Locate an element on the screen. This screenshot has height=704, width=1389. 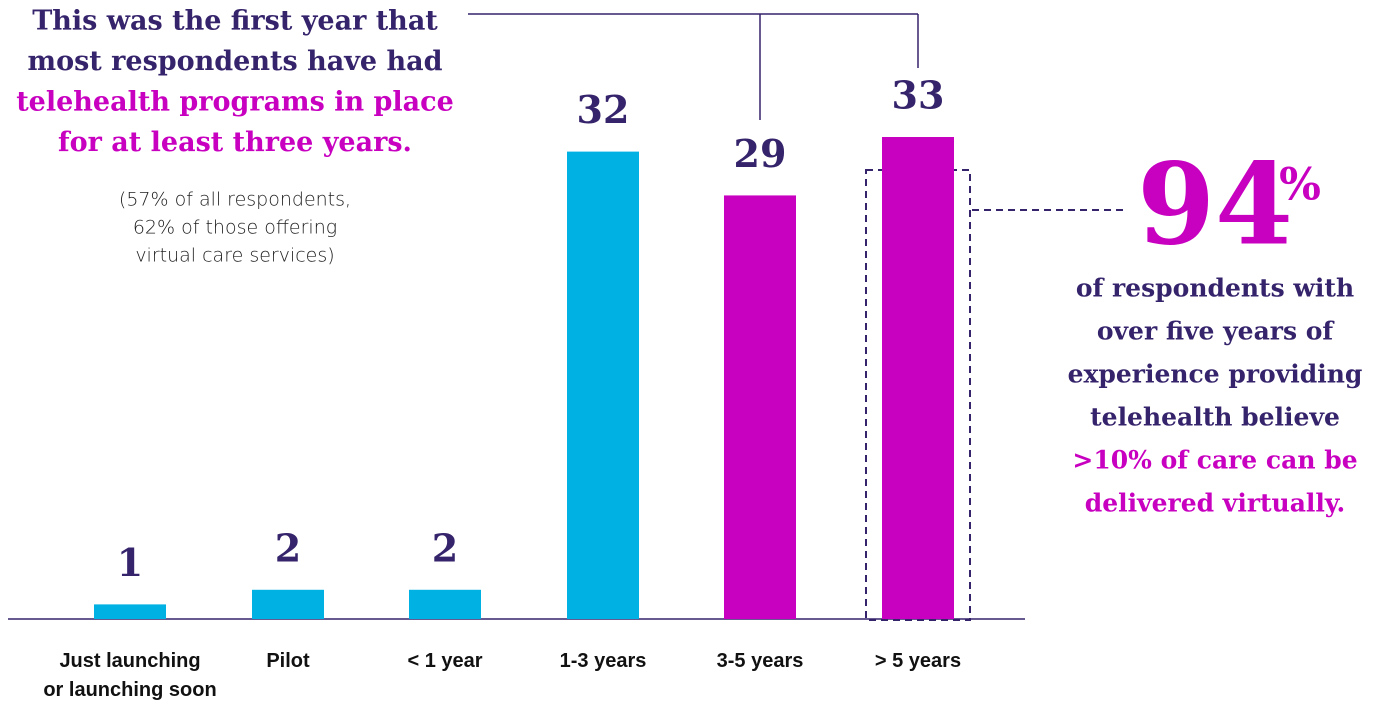
callout-text: telehealth believe is located at coordinates (1215, 417).